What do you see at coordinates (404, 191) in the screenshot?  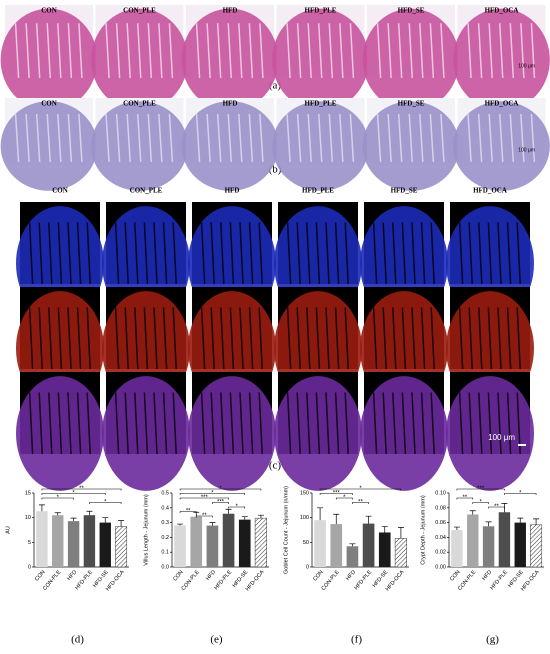 I see `column-label: HFD_SE` at bounding box center [404, 191].